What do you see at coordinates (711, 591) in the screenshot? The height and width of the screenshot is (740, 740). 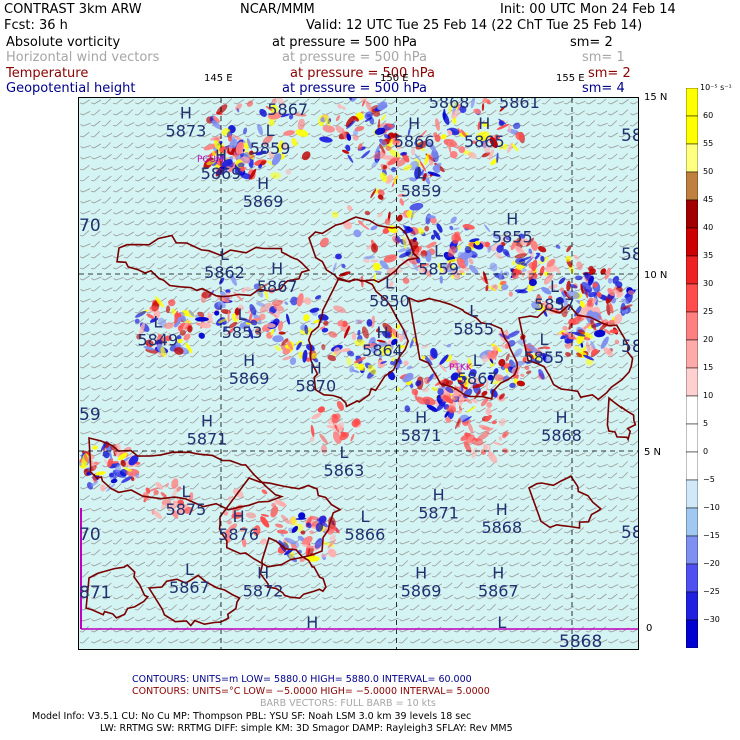 I see `colorbar-tick-label: −25` at bounding box center [711, 591].